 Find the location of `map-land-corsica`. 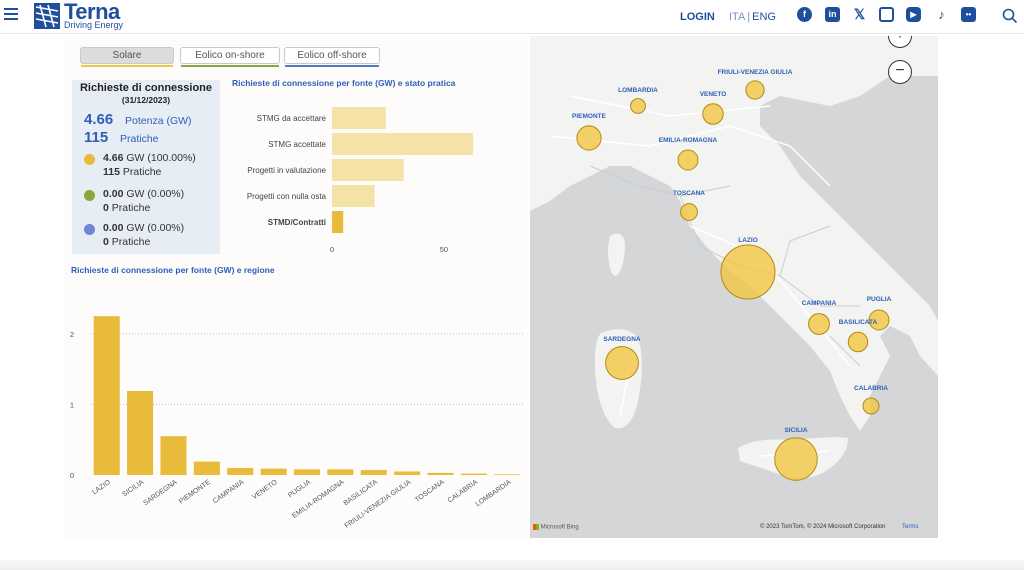

map-land-corsica is located at coordinates (616, 254).